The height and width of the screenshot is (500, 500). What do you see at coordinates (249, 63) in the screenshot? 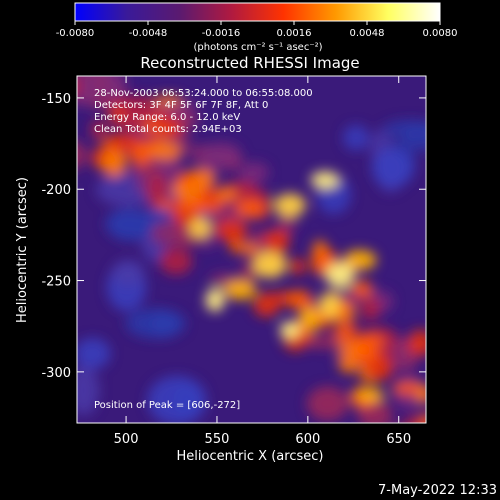
I see `plot-title: Reconstructed RHESSI Image` at bounding box center [249, 63].